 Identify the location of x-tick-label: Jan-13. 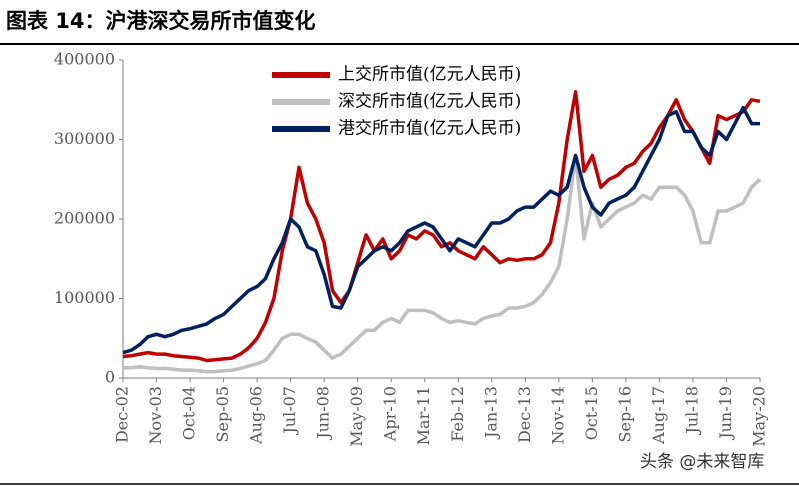
(490, 413).